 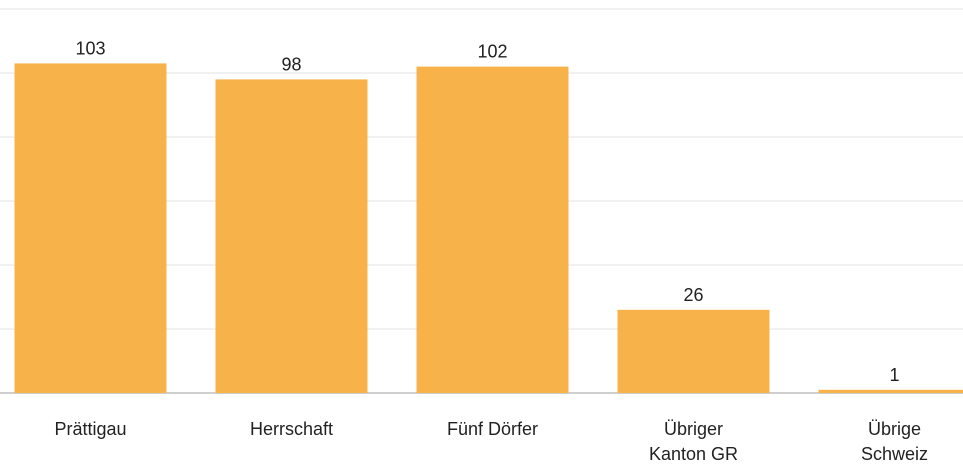 I want to click on value-label: 26, so click(x=693, y=295).